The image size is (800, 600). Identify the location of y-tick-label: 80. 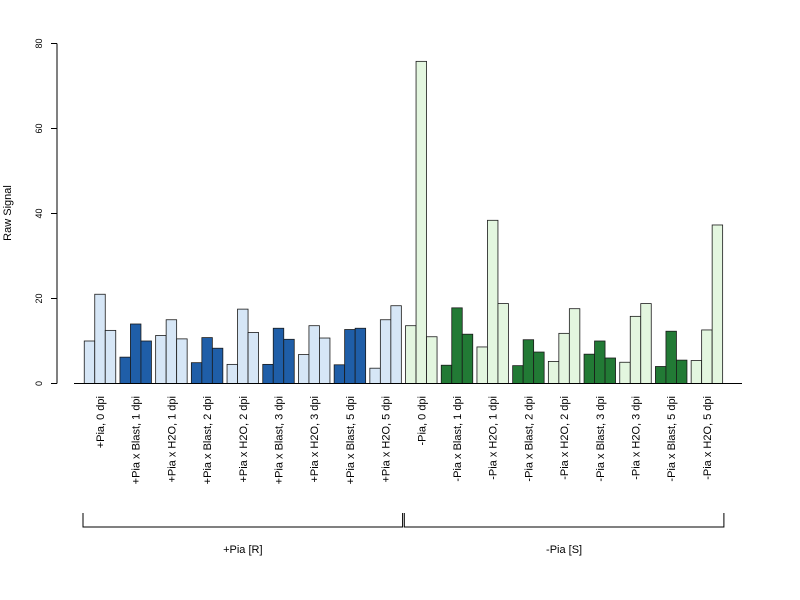
(39, 43).